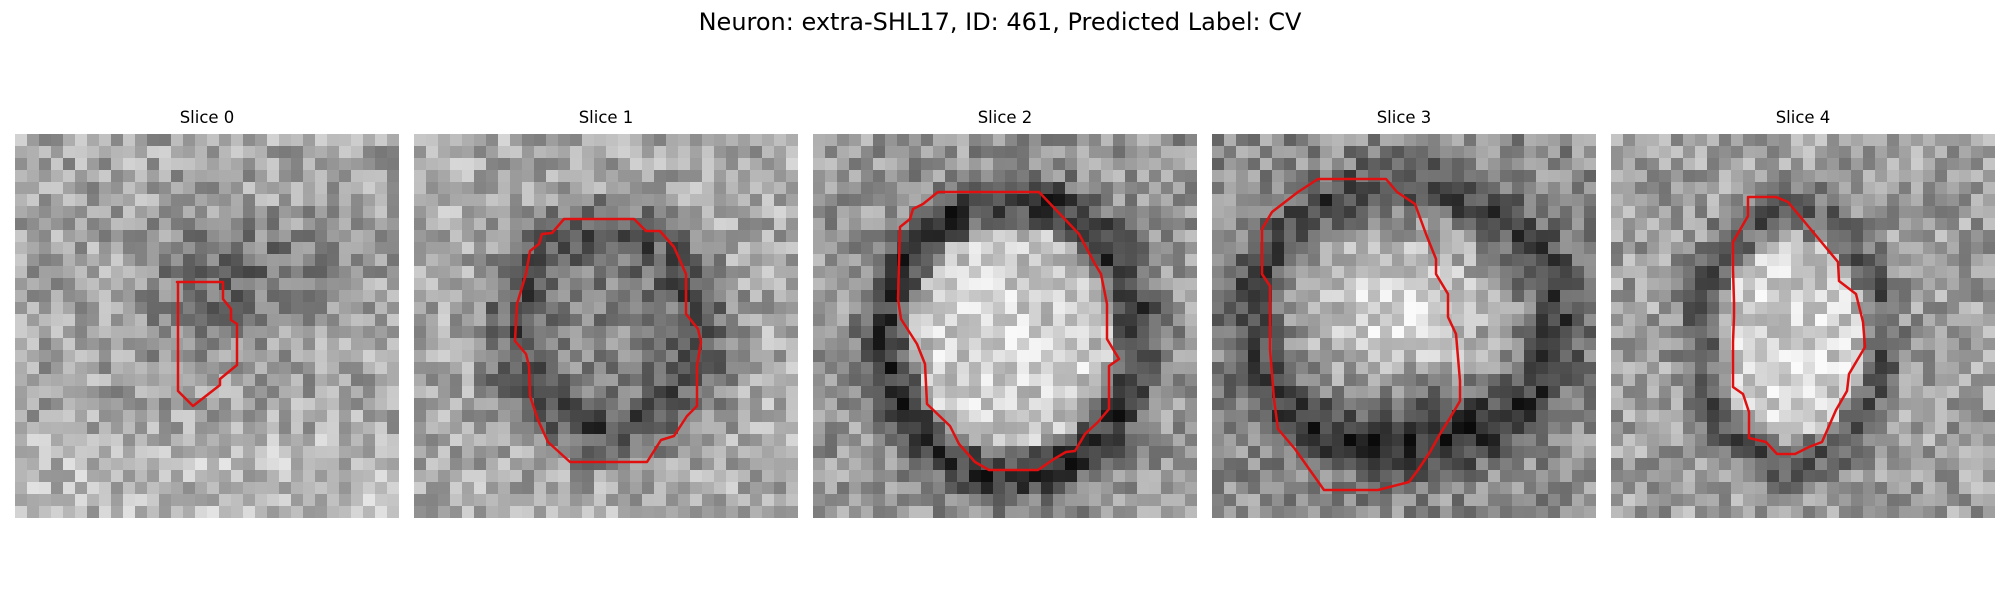 This screenshot has width=2000, height=600. Describe the element at coordinates (1803, 117) in the screenshot. I see `slice-title-4: Slice 4` at that location.